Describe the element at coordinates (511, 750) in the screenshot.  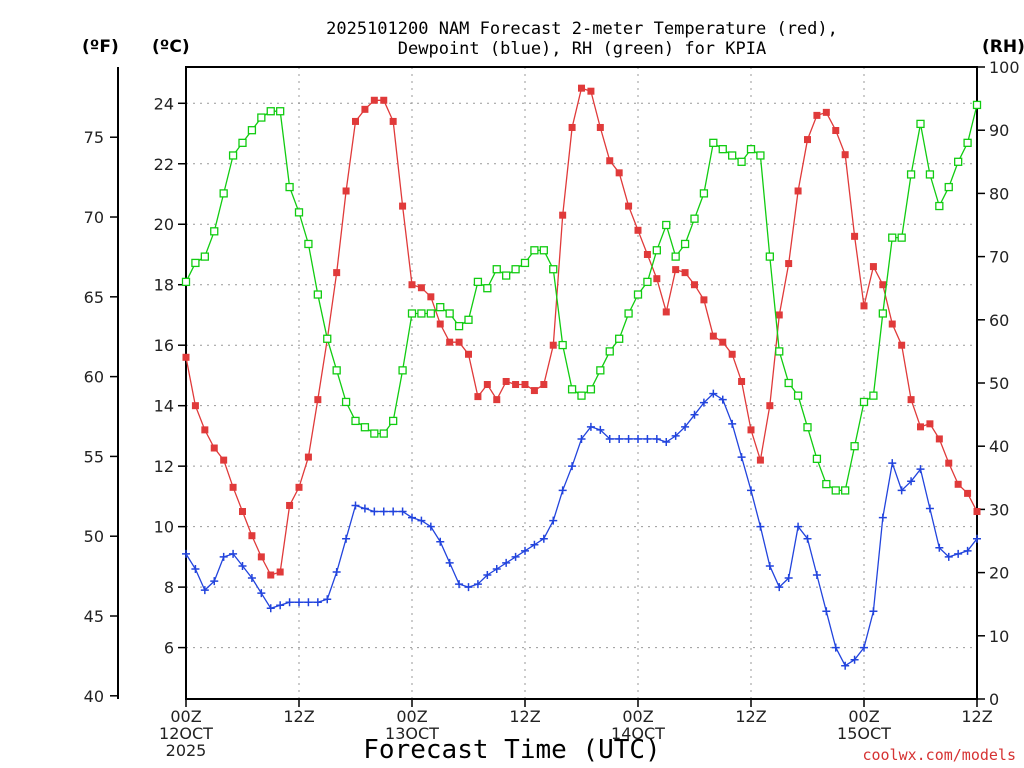
I see `x-axis-title: Forecast Time (UTC)` at that location.